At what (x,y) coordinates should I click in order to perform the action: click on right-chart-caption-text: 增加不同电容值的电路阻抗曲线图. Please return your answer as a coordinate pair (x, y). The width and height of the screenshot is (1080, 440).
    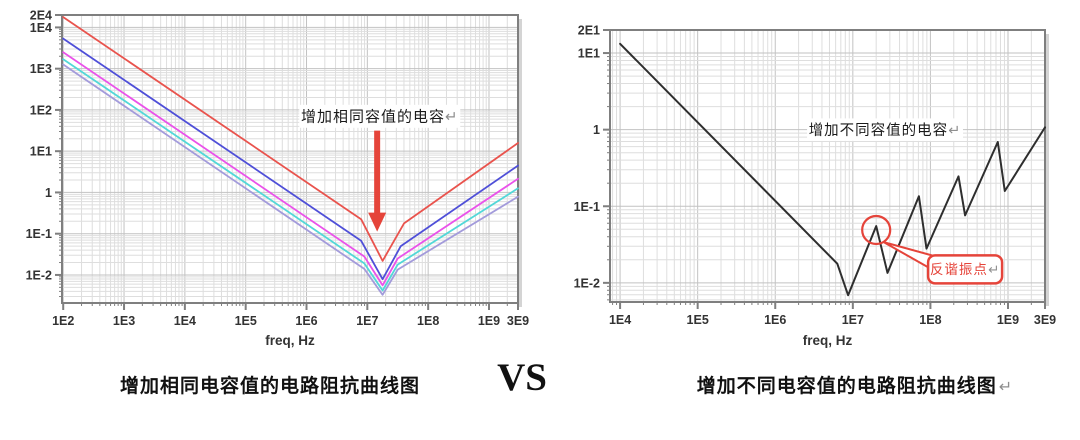
    Looking at the image, I should click on (846, 386).